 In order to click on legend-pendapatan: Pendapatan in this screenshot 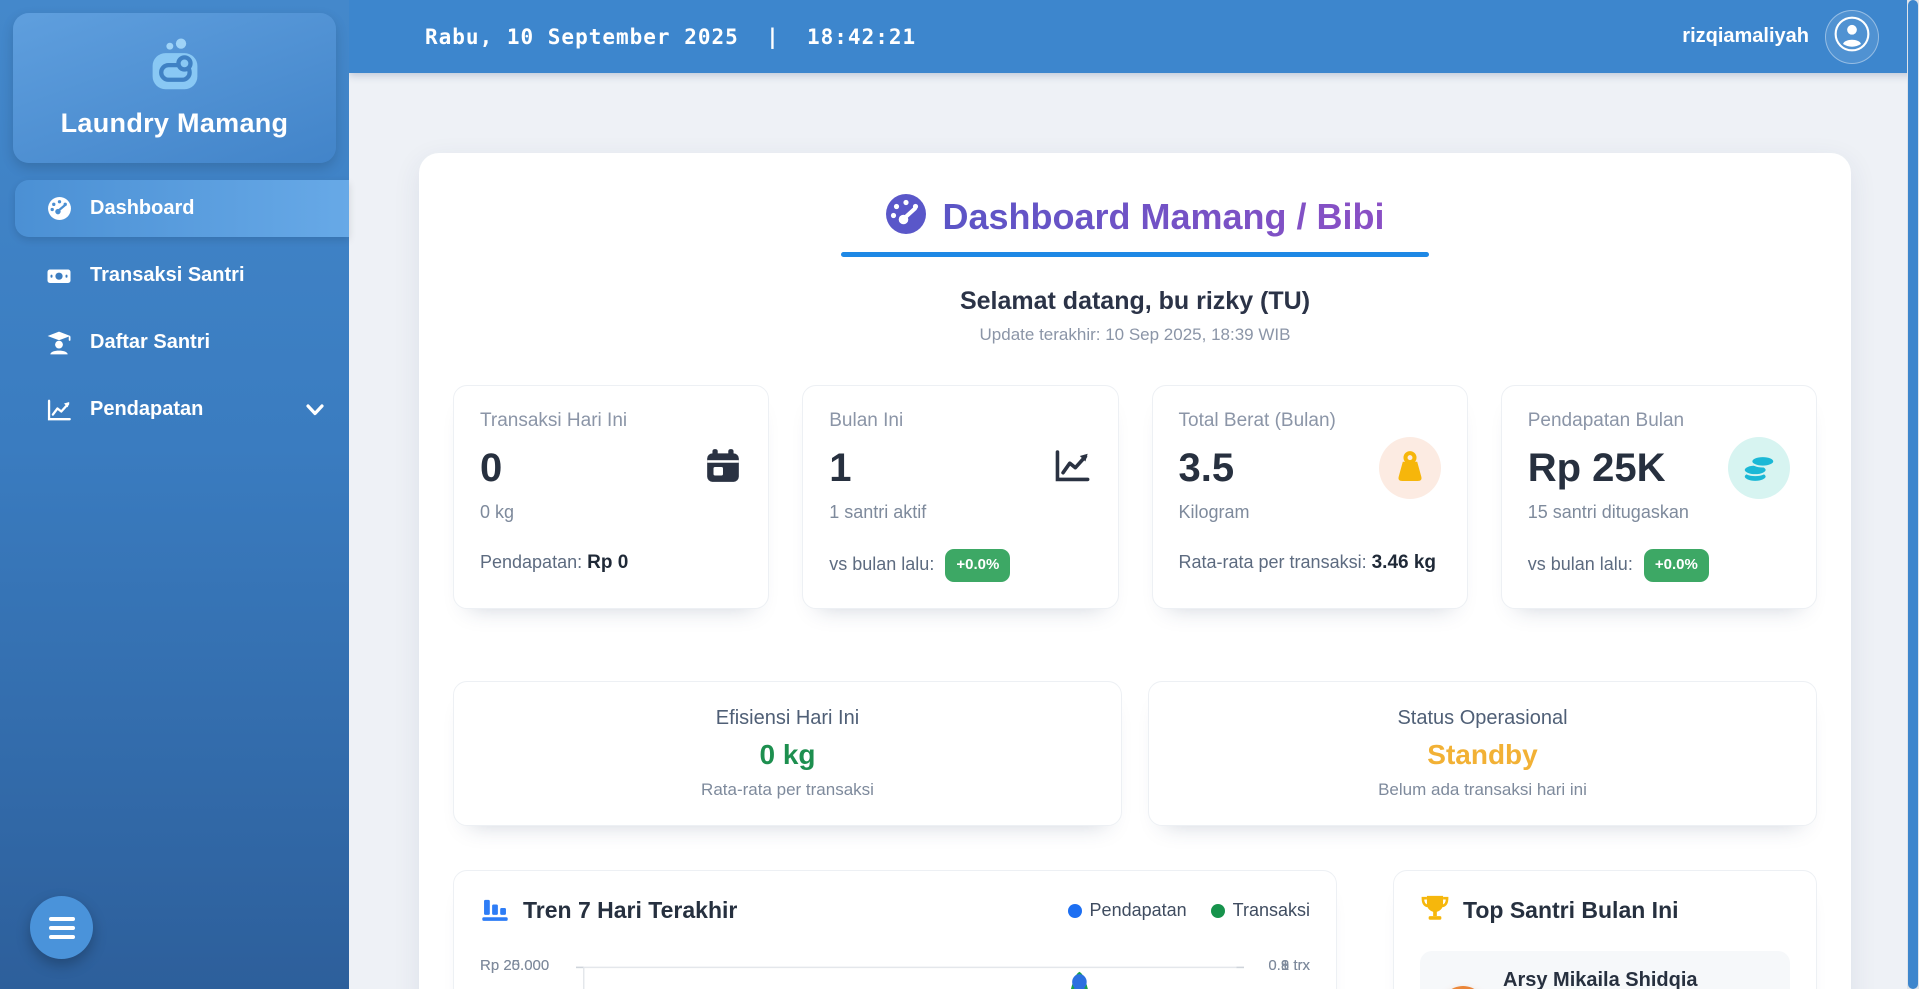, I will do `click(1127, 910)`.